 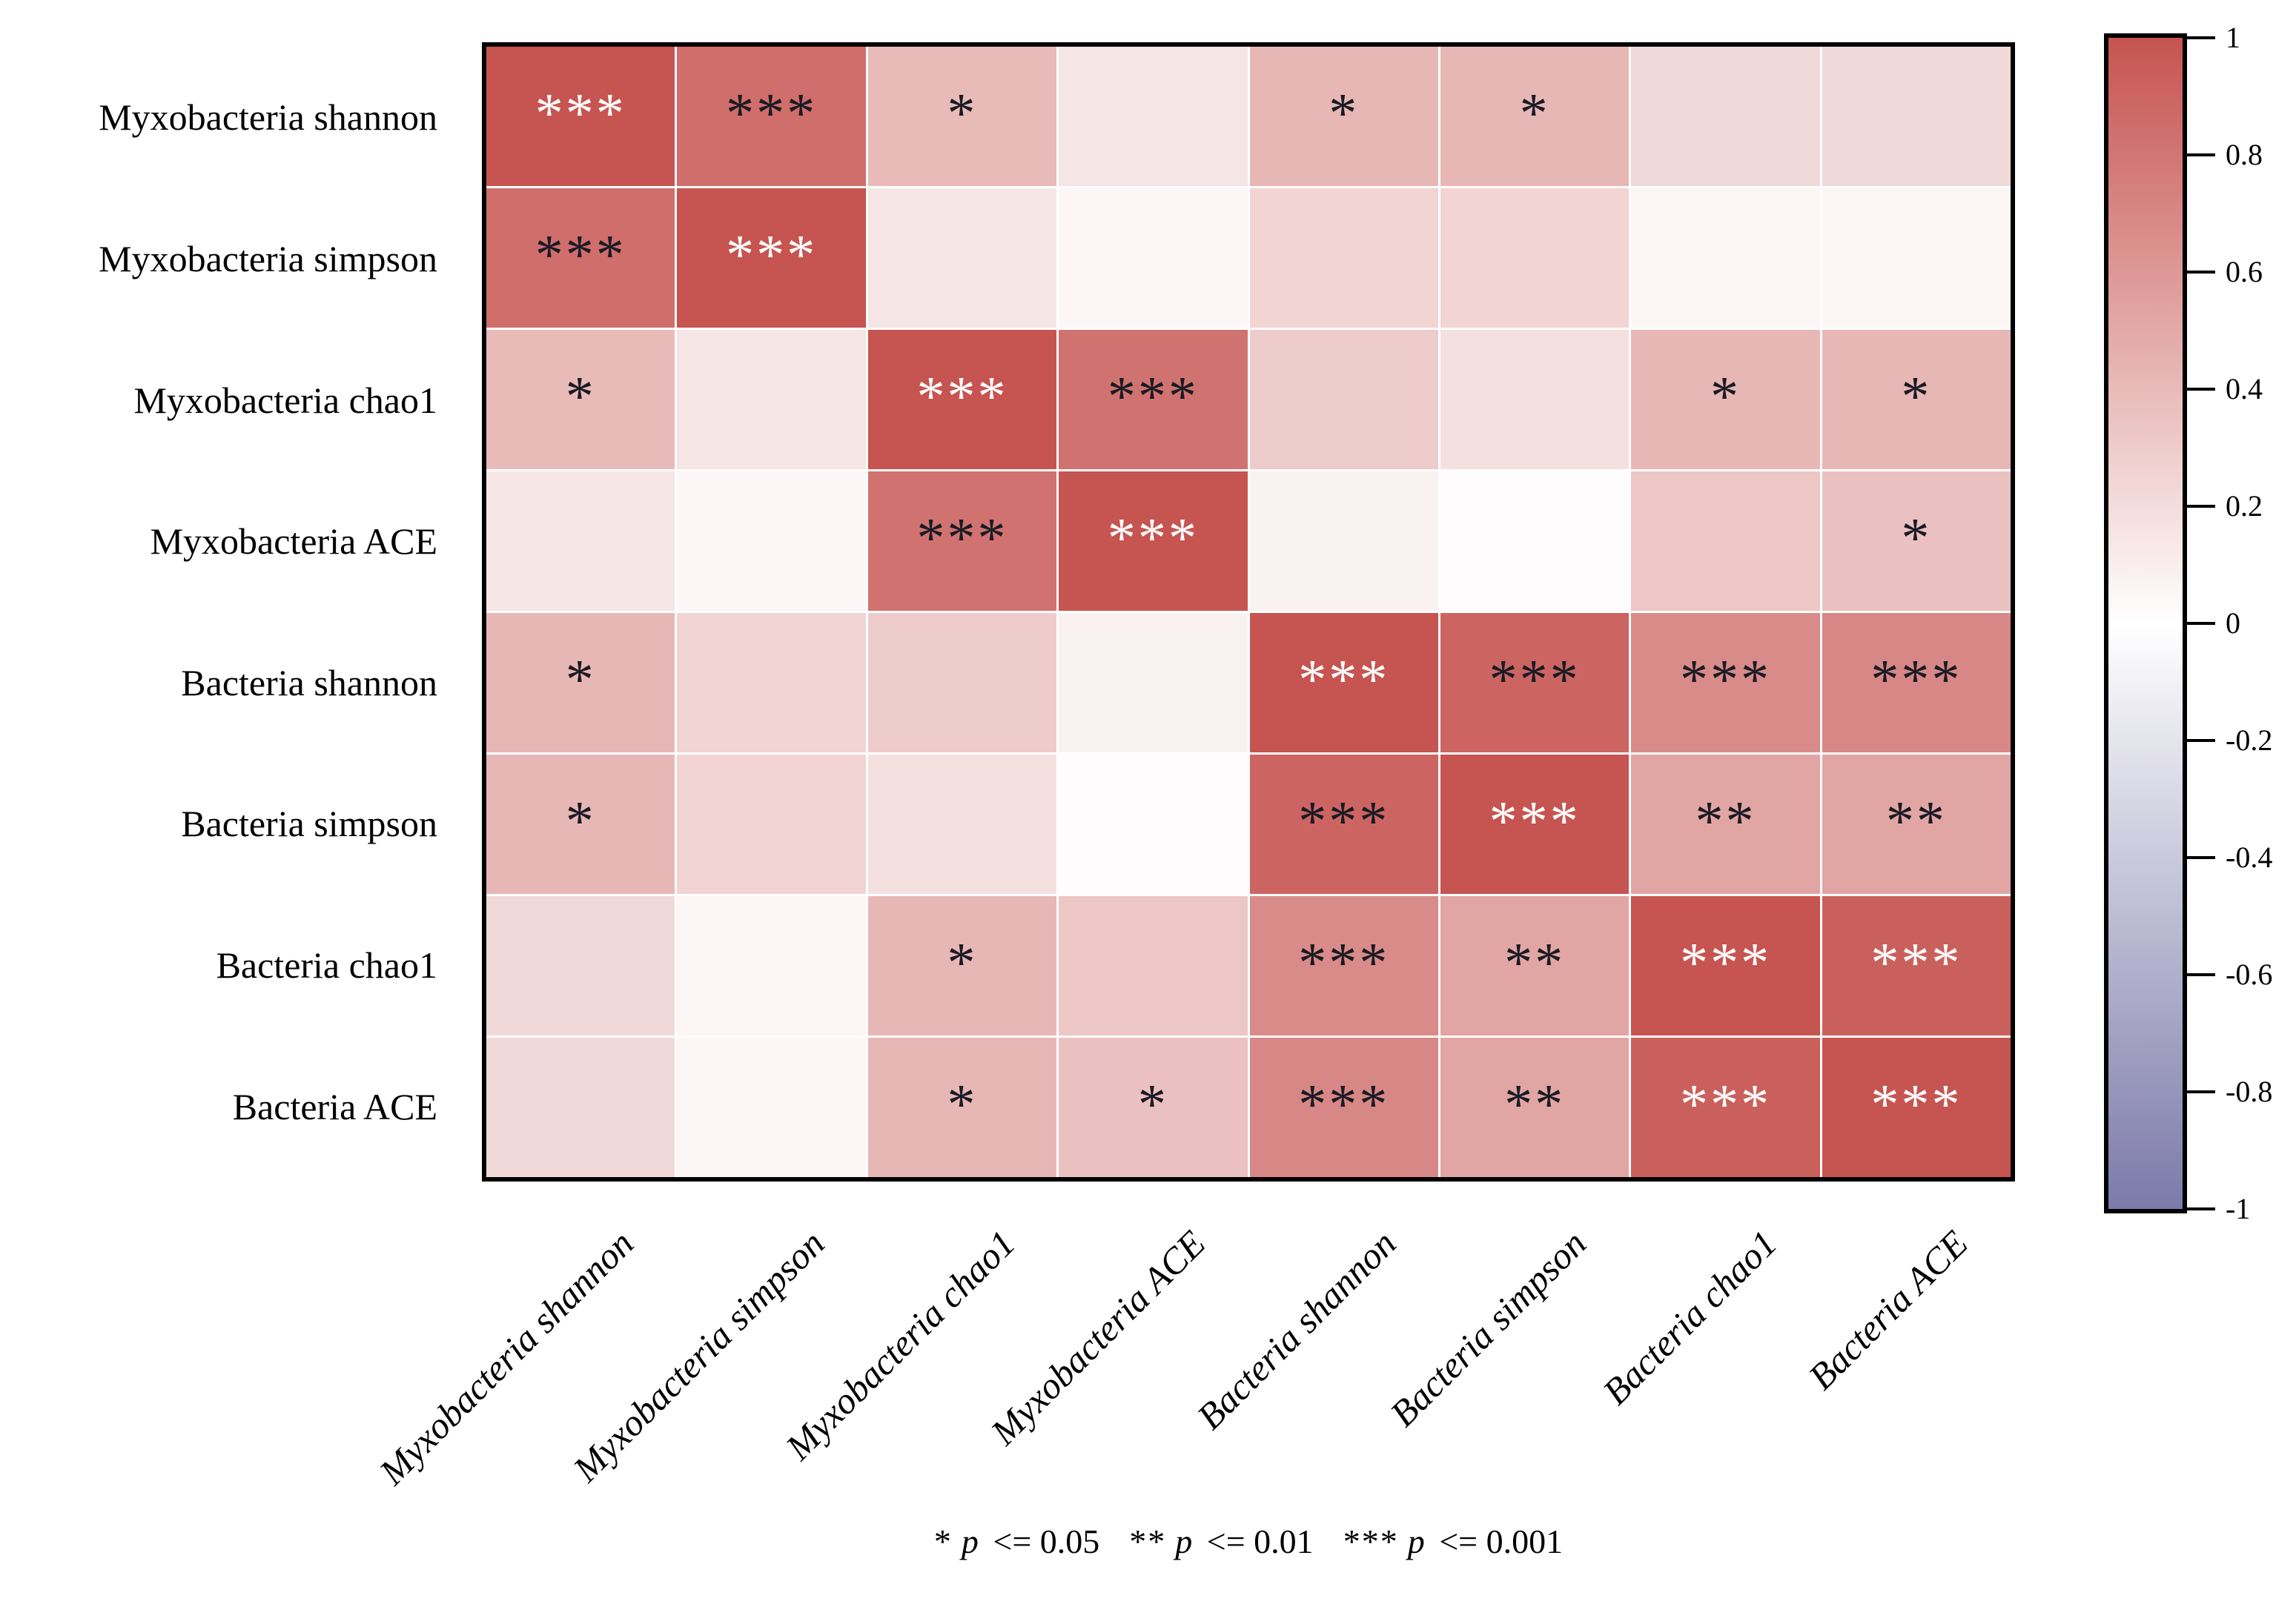 What do you see at coordinates (2145, 623) in the screenshot?
I see `colorbar-gradient` at bounding box center [2145, 623].